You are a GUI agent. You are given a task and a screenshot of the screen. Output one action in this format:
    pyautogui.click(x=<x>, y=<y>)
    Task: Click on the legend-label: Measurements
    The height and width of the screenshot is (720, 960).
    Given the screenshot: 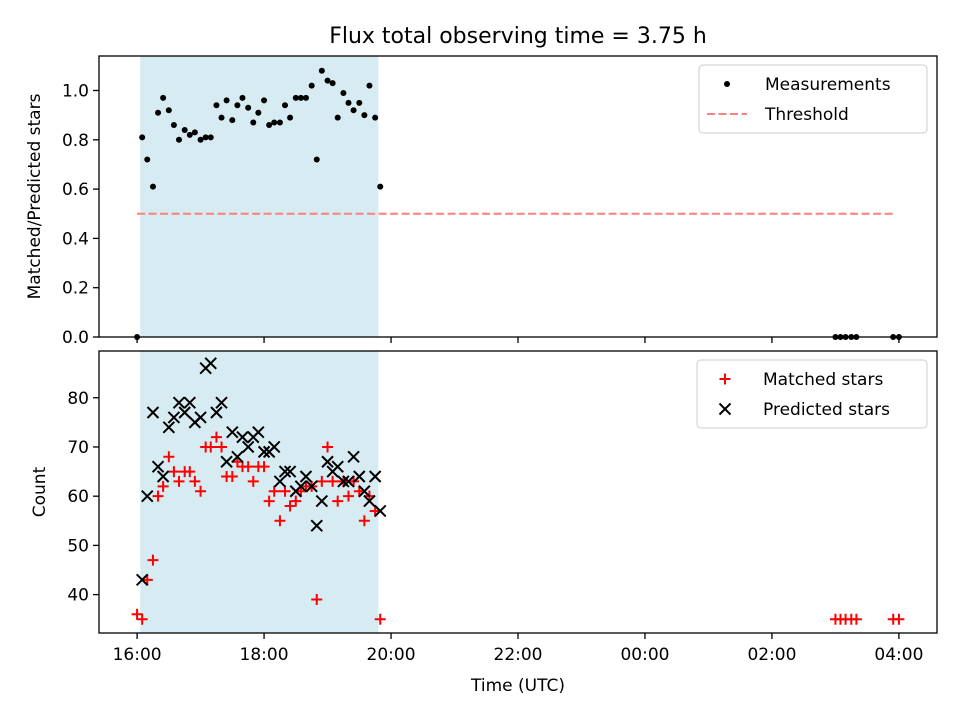 What is the action you would take?
    pyautogui.click(x=828, y=85)
    